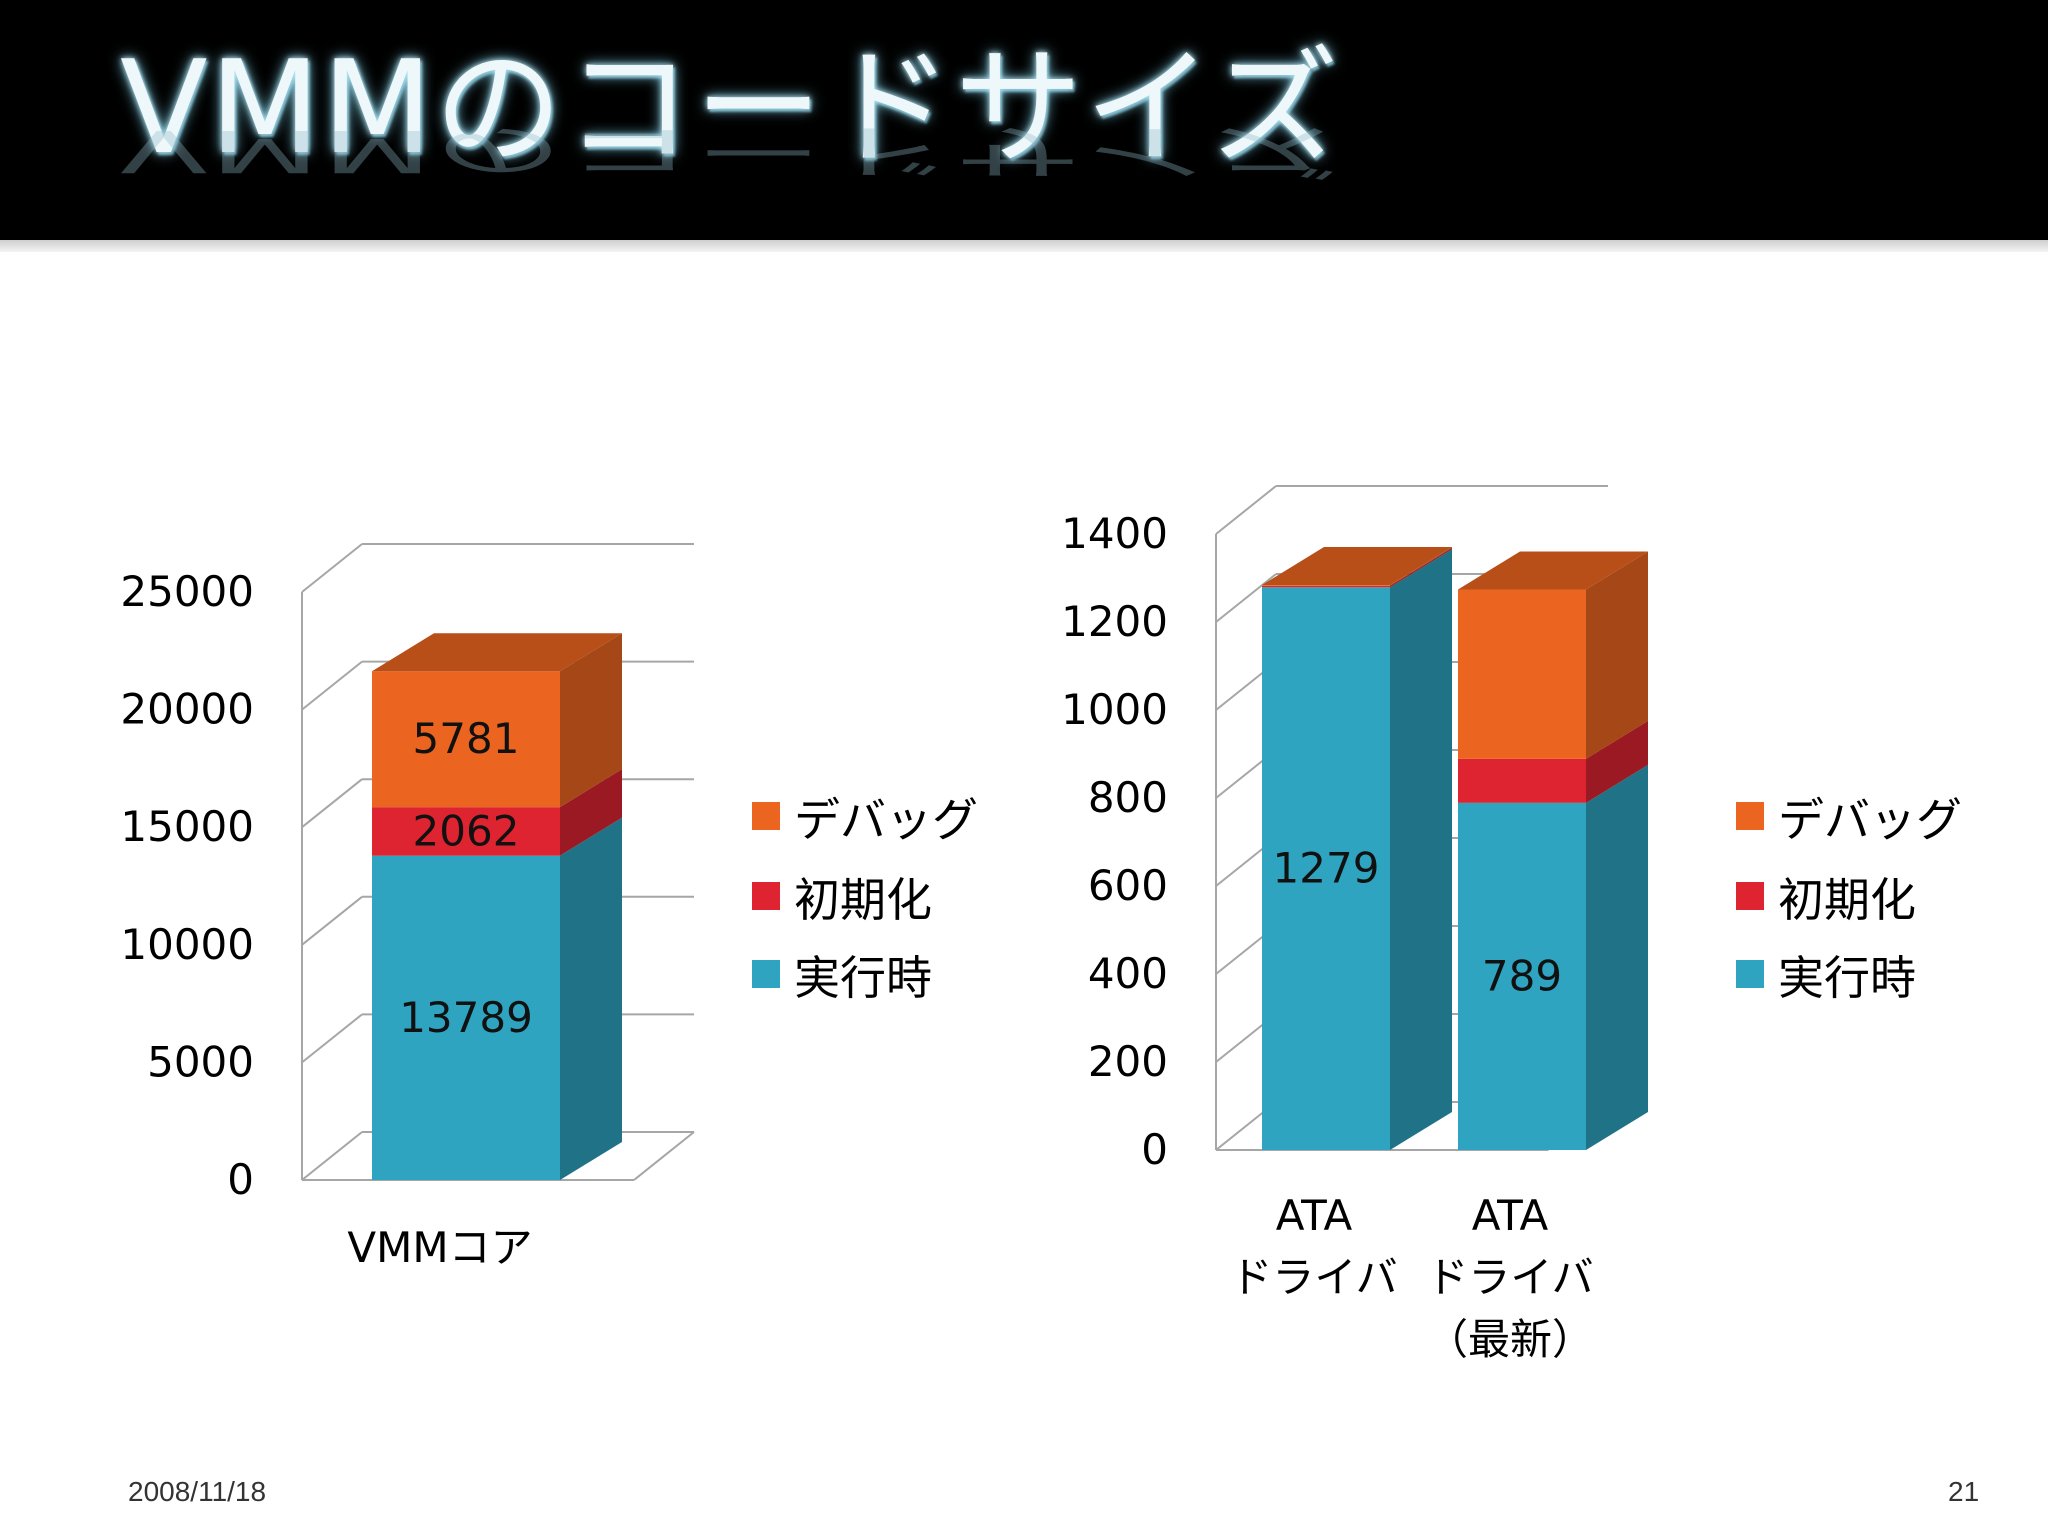  What do you see at coordinates (1964, 1491) in the screenshot?
I see `footer-page-number: 21` at bounding box center [1964, 1491].